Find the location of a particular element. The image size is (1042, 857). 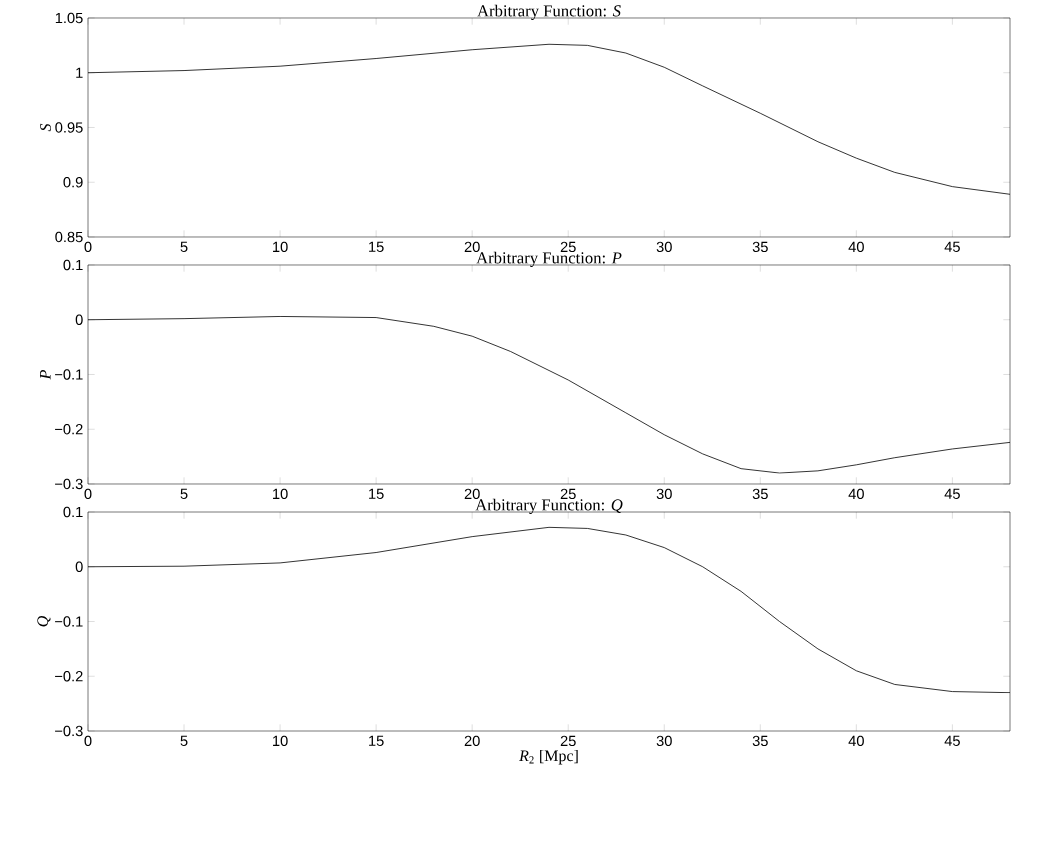

y-tick-label: 1 is located at coordinates (79, 72).